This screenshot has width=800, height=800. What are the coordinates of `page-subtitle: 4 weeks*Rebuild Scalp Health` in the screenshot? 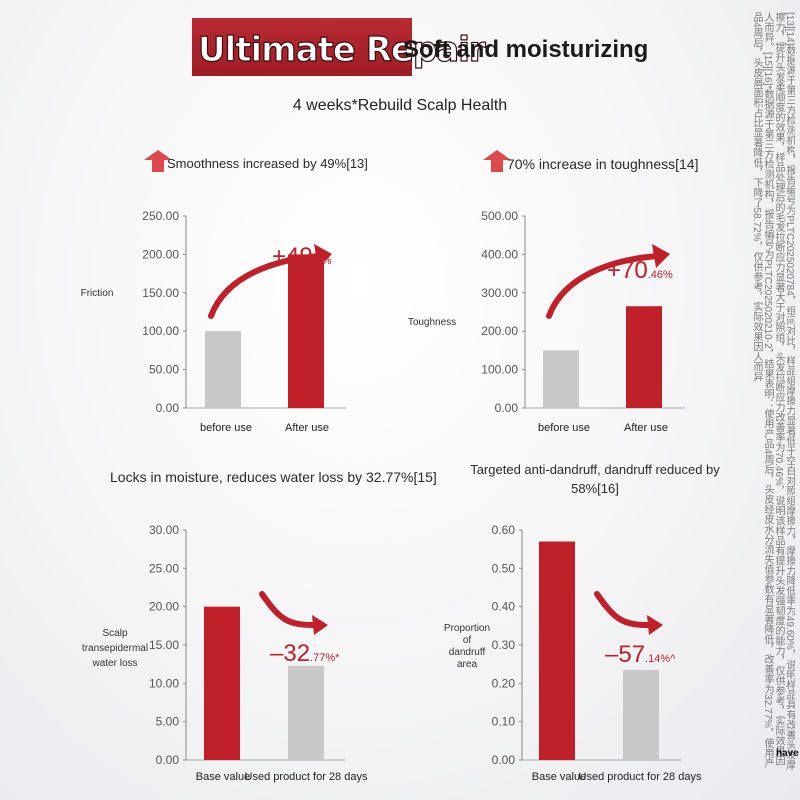 It's located at (400, 105).